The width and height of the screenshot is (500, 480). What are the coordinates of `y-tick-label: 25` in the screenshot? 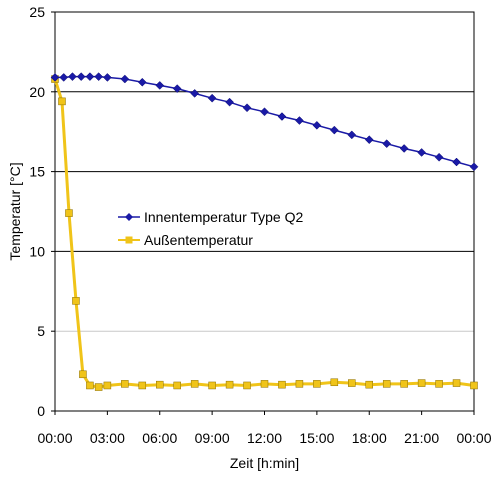 It's located at (37, 12).